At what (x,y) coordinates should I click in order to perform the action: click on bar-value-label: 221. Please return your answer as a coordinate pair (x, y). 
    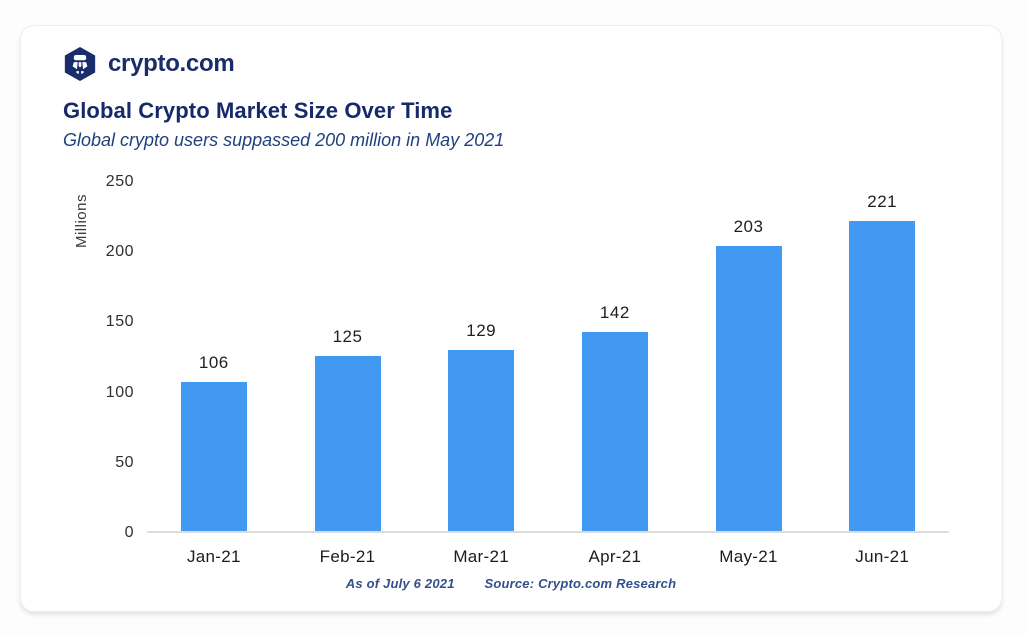
    Looking at the image, I should click on (882, 201).